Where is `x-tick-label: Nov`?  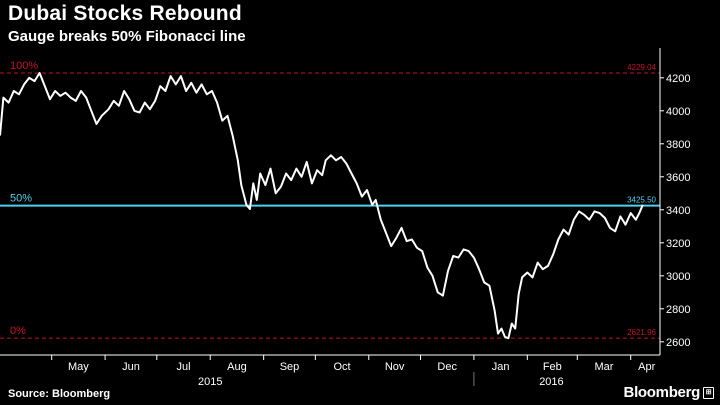
x-tick-label: Nov is located at coordinates (395, 367).